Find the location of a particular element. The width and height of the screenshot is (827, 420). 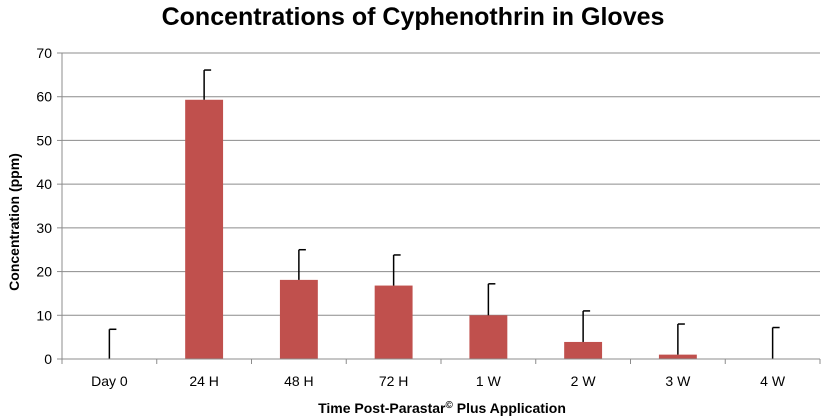

x-tick-labels: Day 0 24 H 48 H 72 H 1 W 2 W 3 W 4 W is located at coordinates (441, 374).